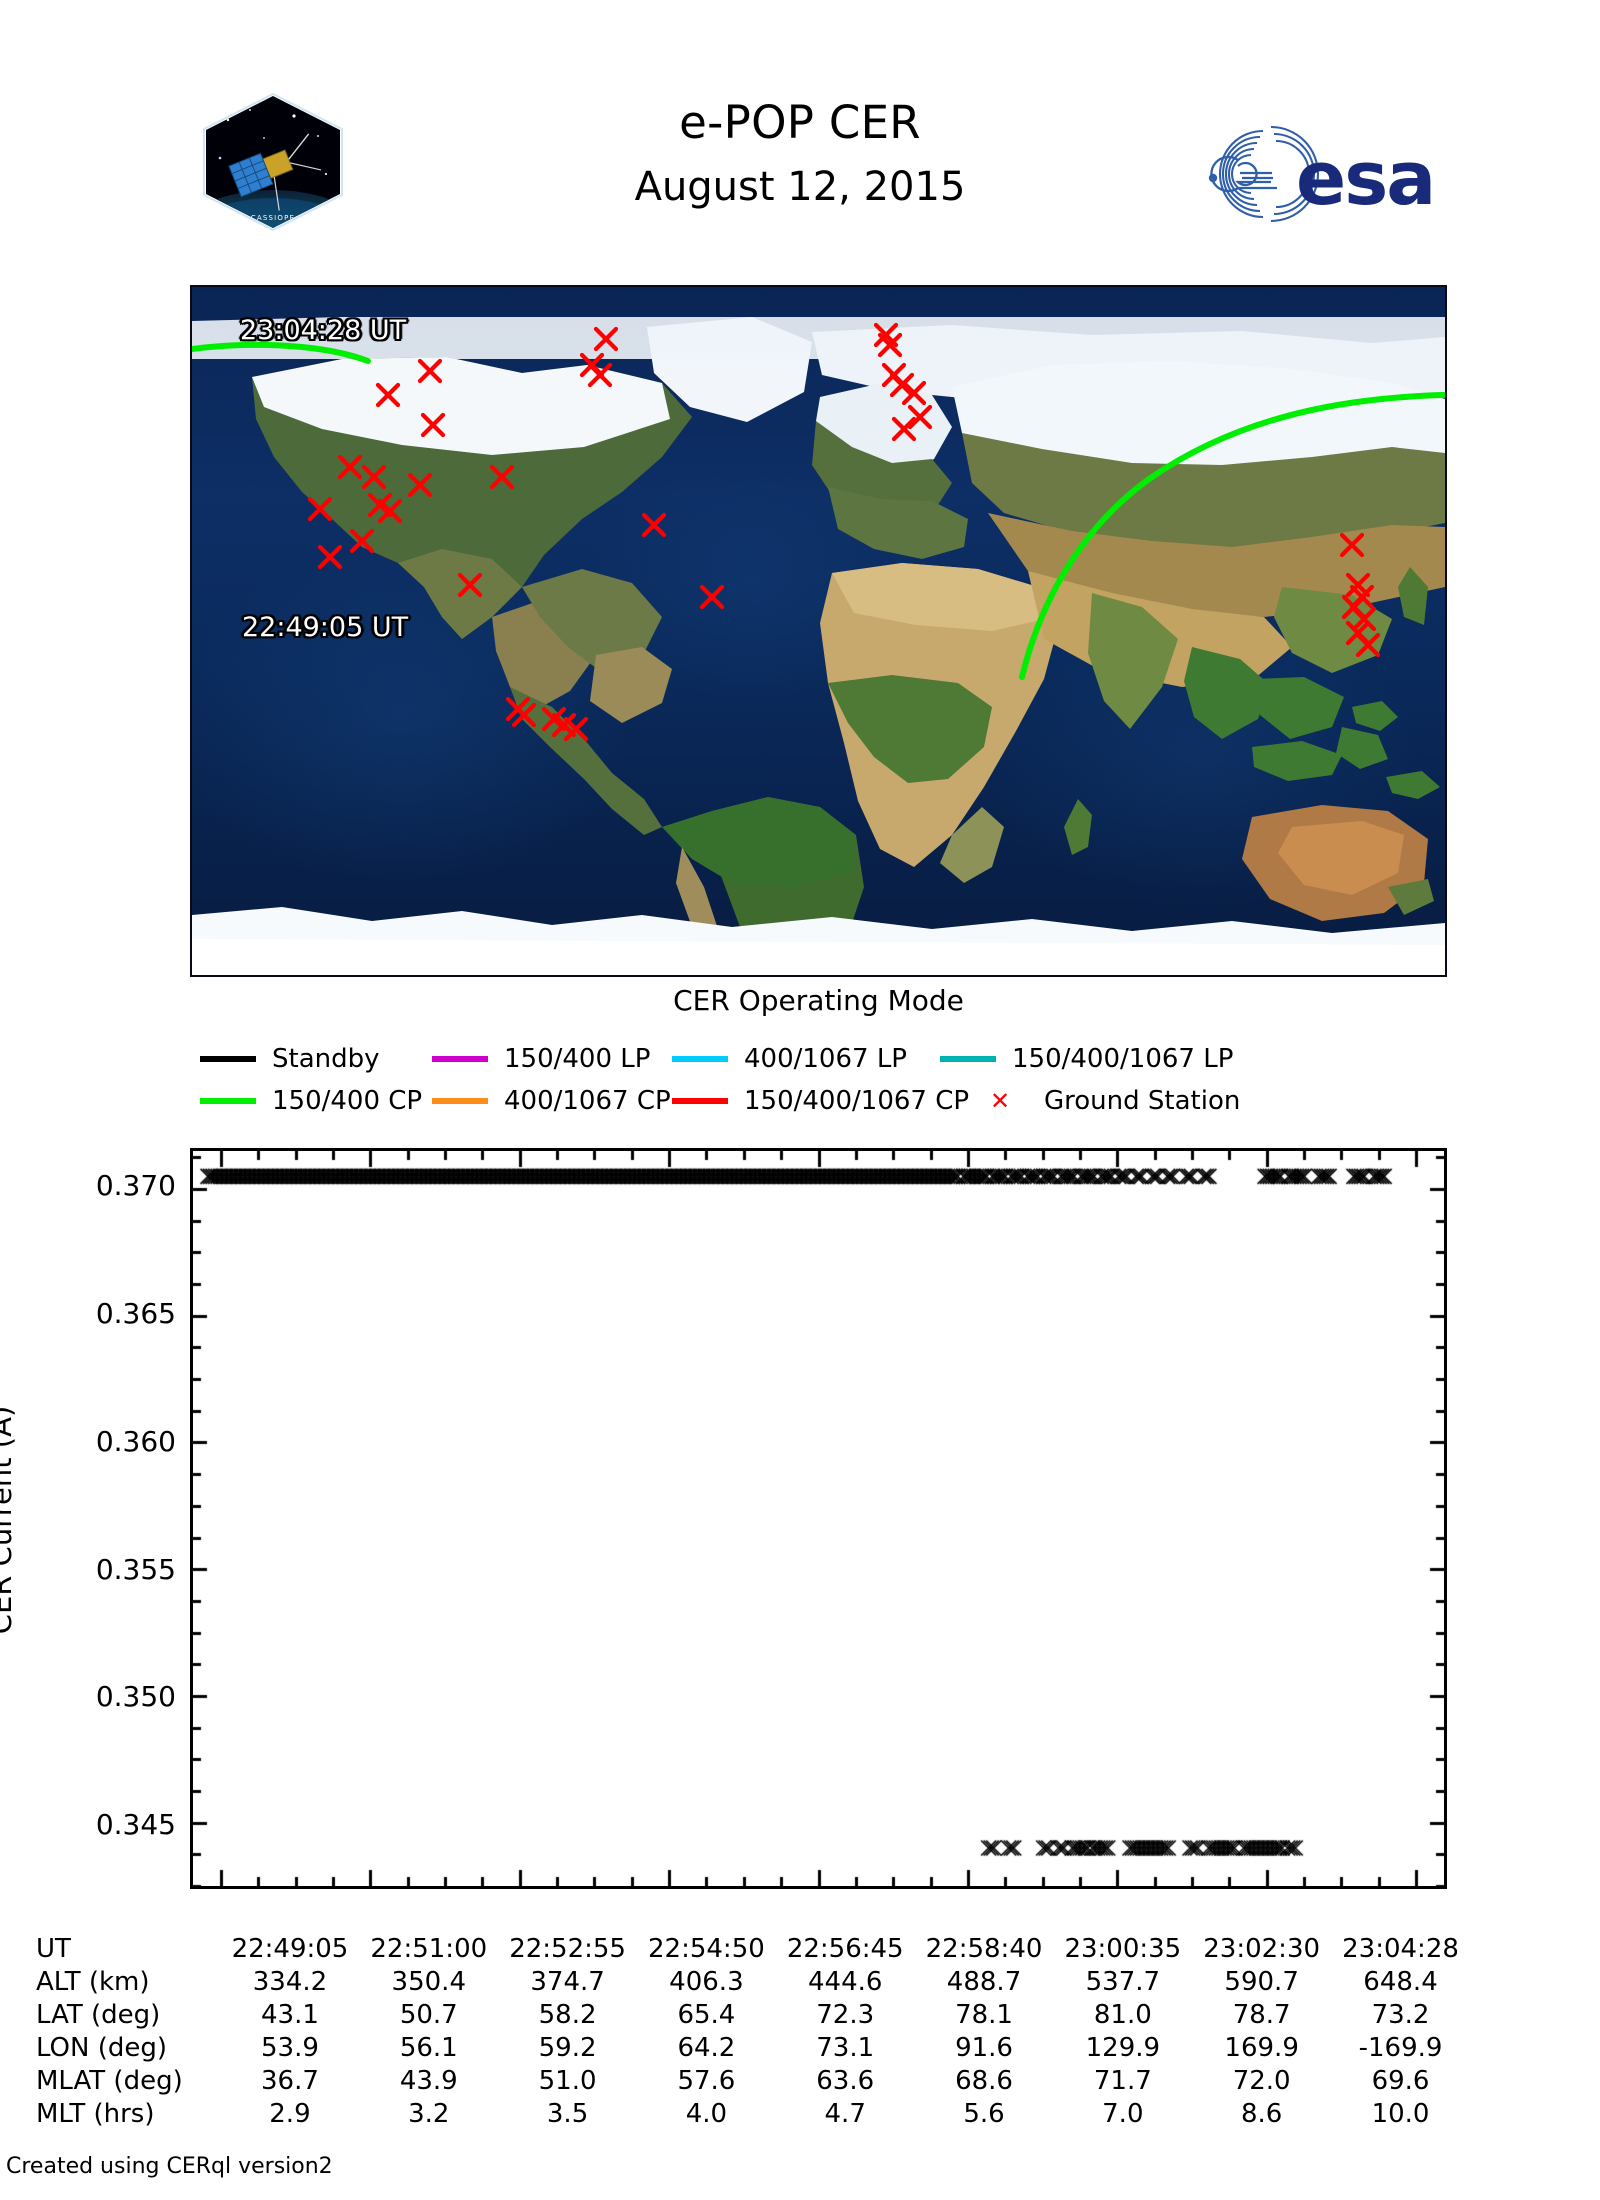 The width and height of the screenshot is (1600, 2200). What do you see at coordinates (706, 2047) in the screenshot?
I see `table-cell: 64.2` at bounding box center [706, 2047].